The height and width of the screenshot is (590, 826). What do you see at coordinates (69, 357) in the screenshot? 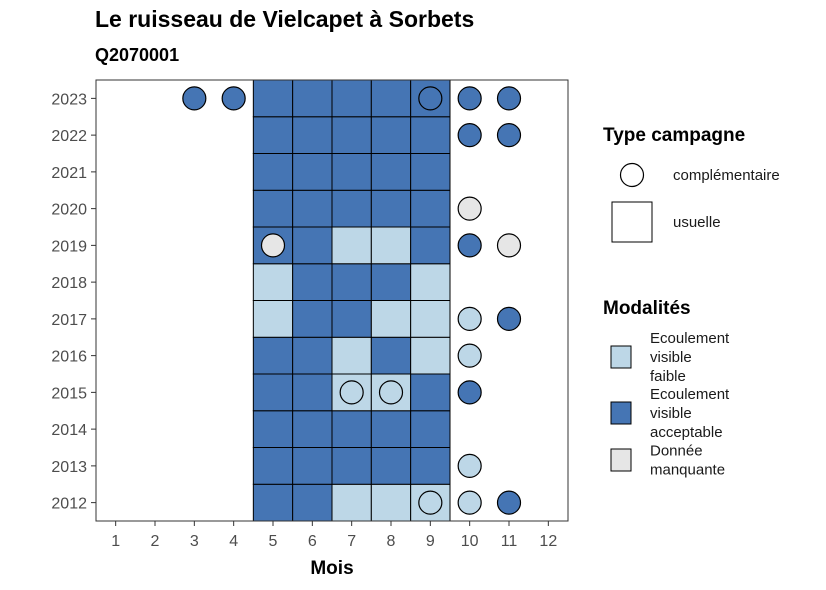
I see `y-tick-label: 2016` at bounding box center [69, 357].